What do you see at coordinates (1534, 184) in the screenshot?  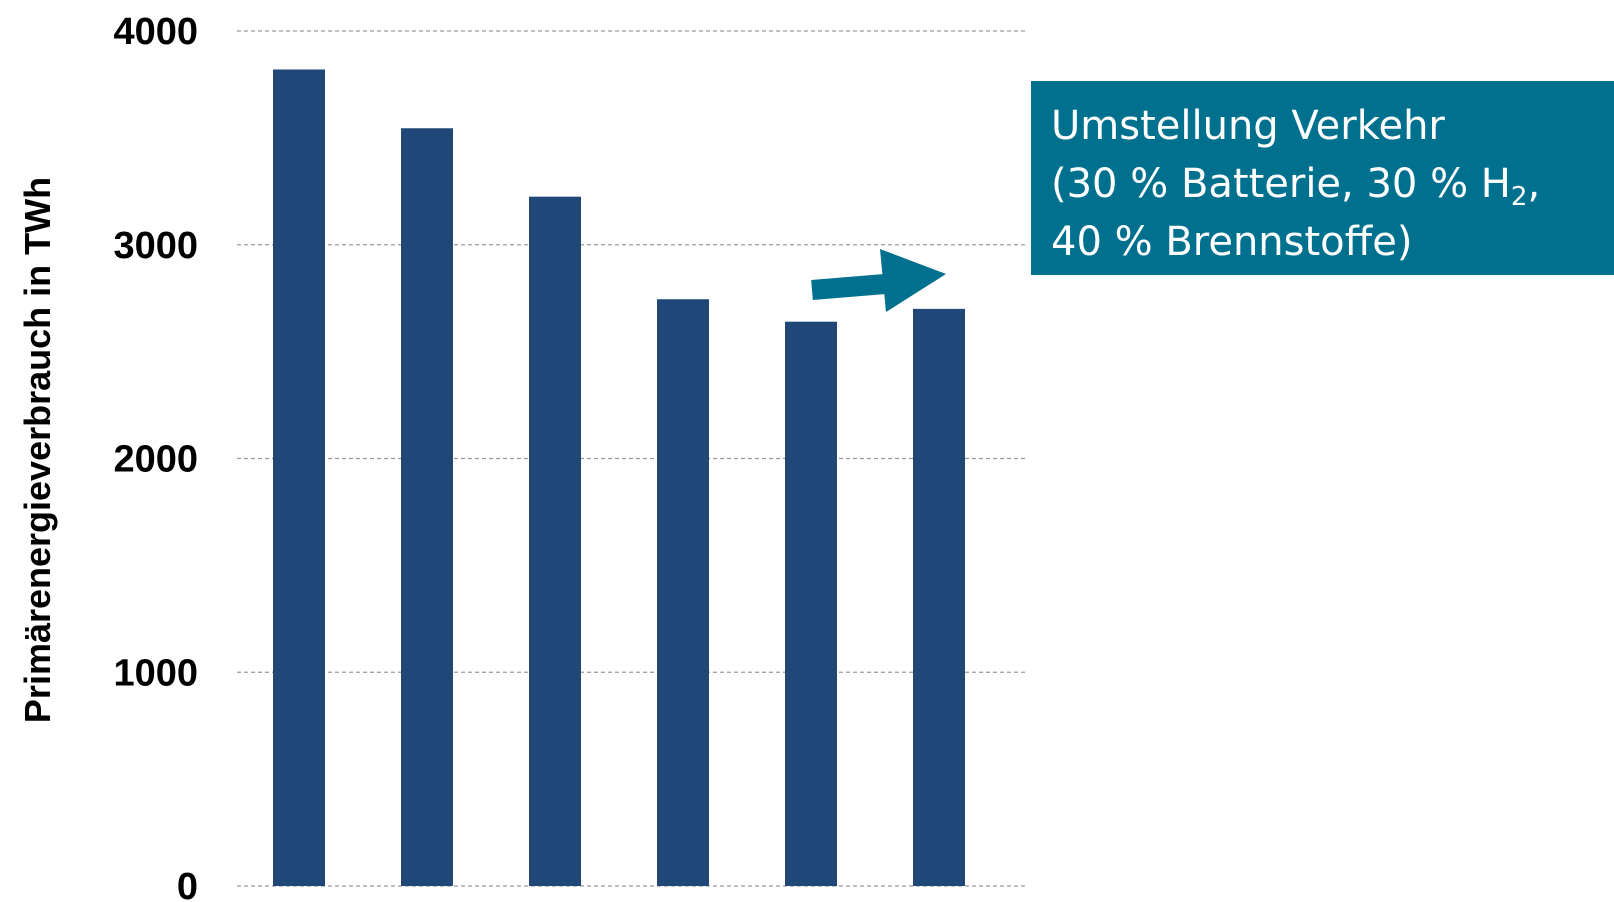 I see `annotation-line-2-suffix: ,` at bounding box center [1534, 184].